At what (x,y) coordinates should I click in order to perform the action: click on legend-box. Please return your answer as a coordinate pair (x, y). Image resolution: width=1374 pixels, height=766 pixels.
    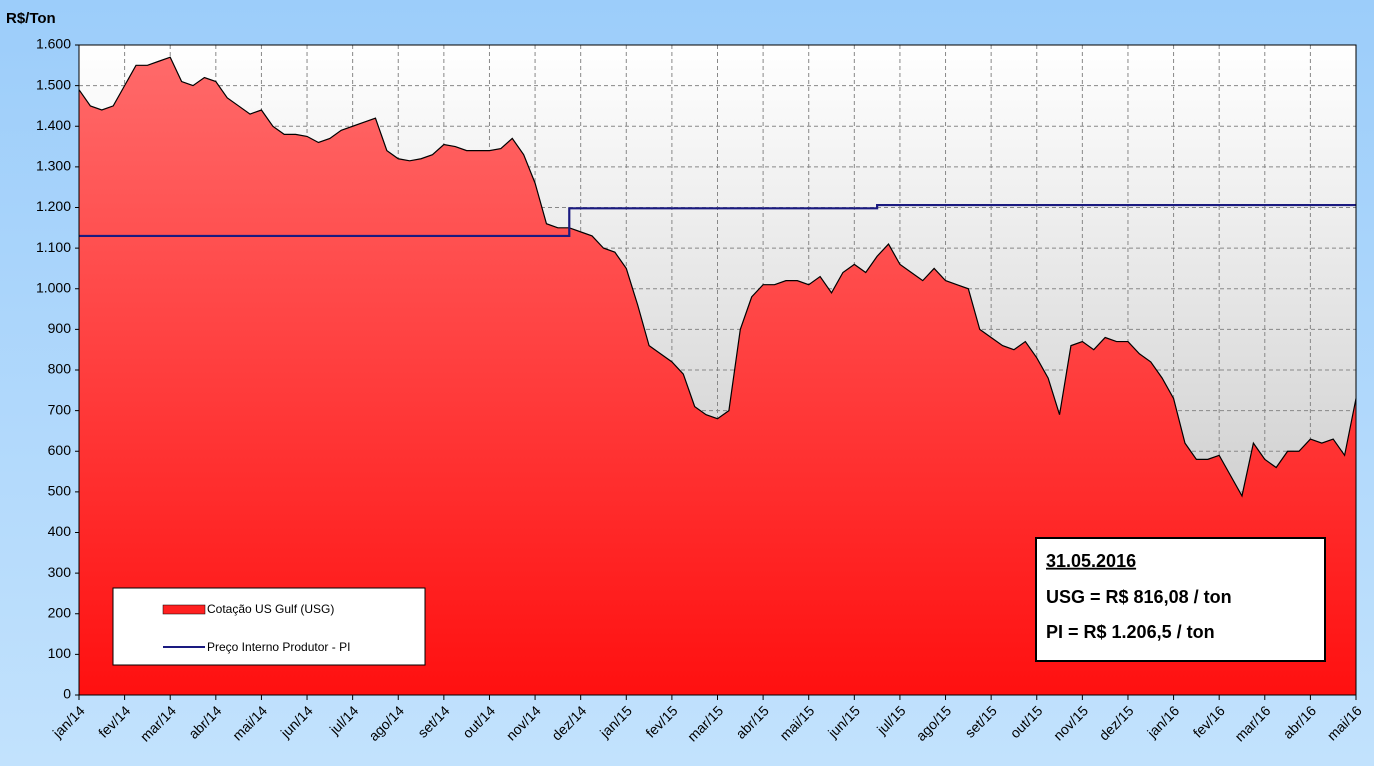
    Looking at the image, I should click on (269, 626).